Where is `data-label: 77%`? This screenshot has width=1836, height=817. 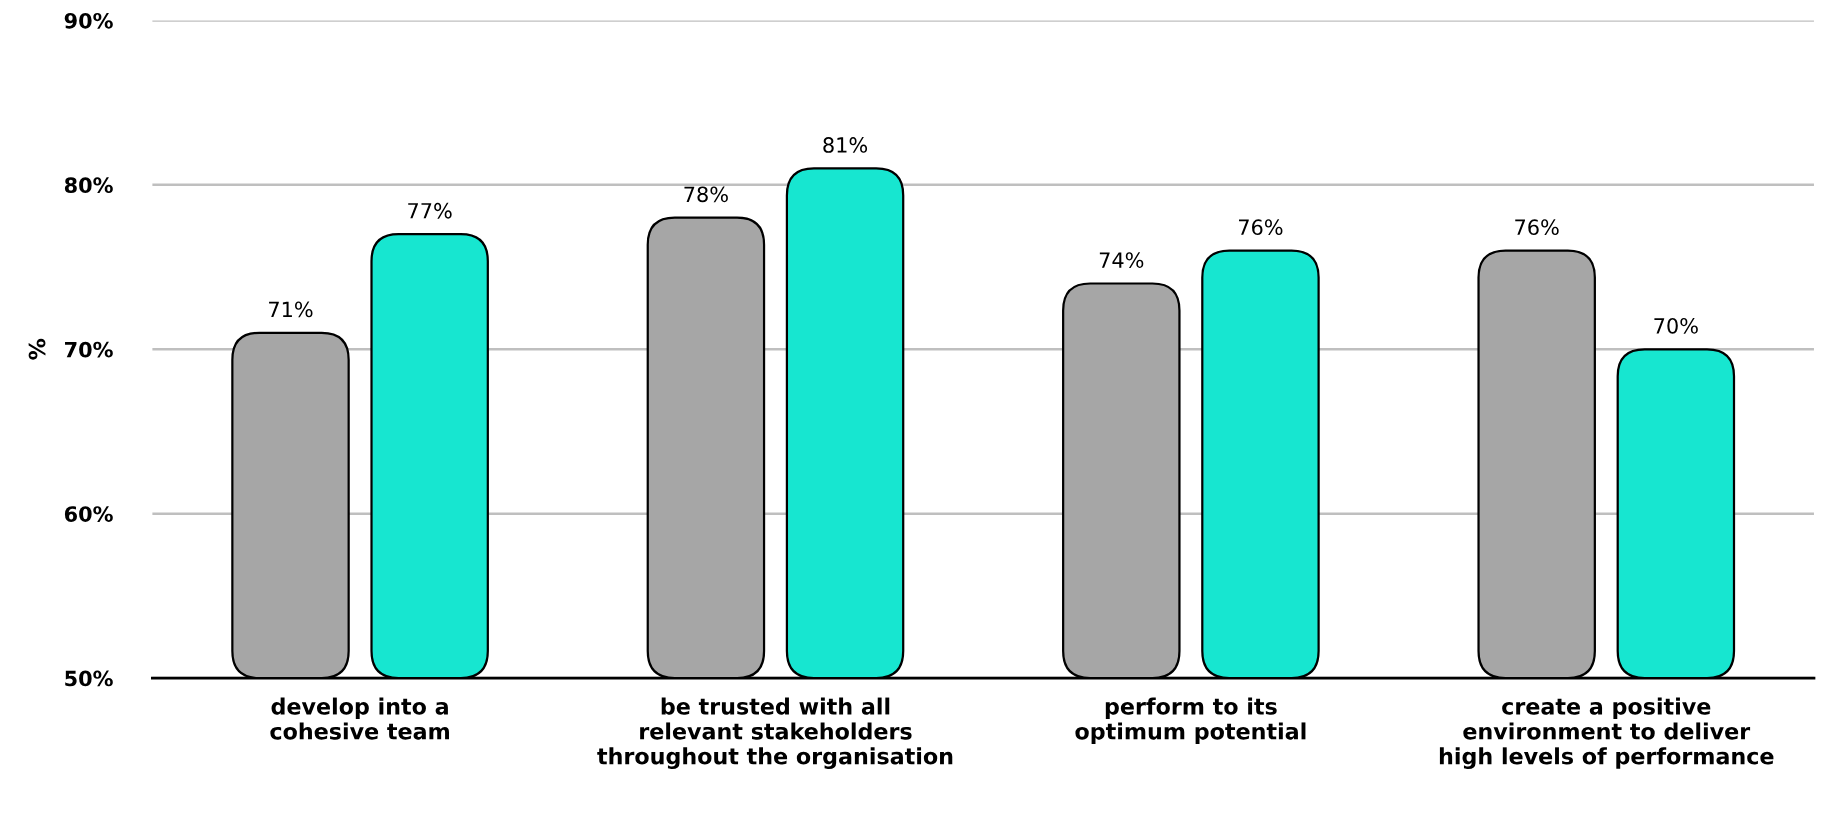 data-label: 77% is located at coordinates (430, 210).